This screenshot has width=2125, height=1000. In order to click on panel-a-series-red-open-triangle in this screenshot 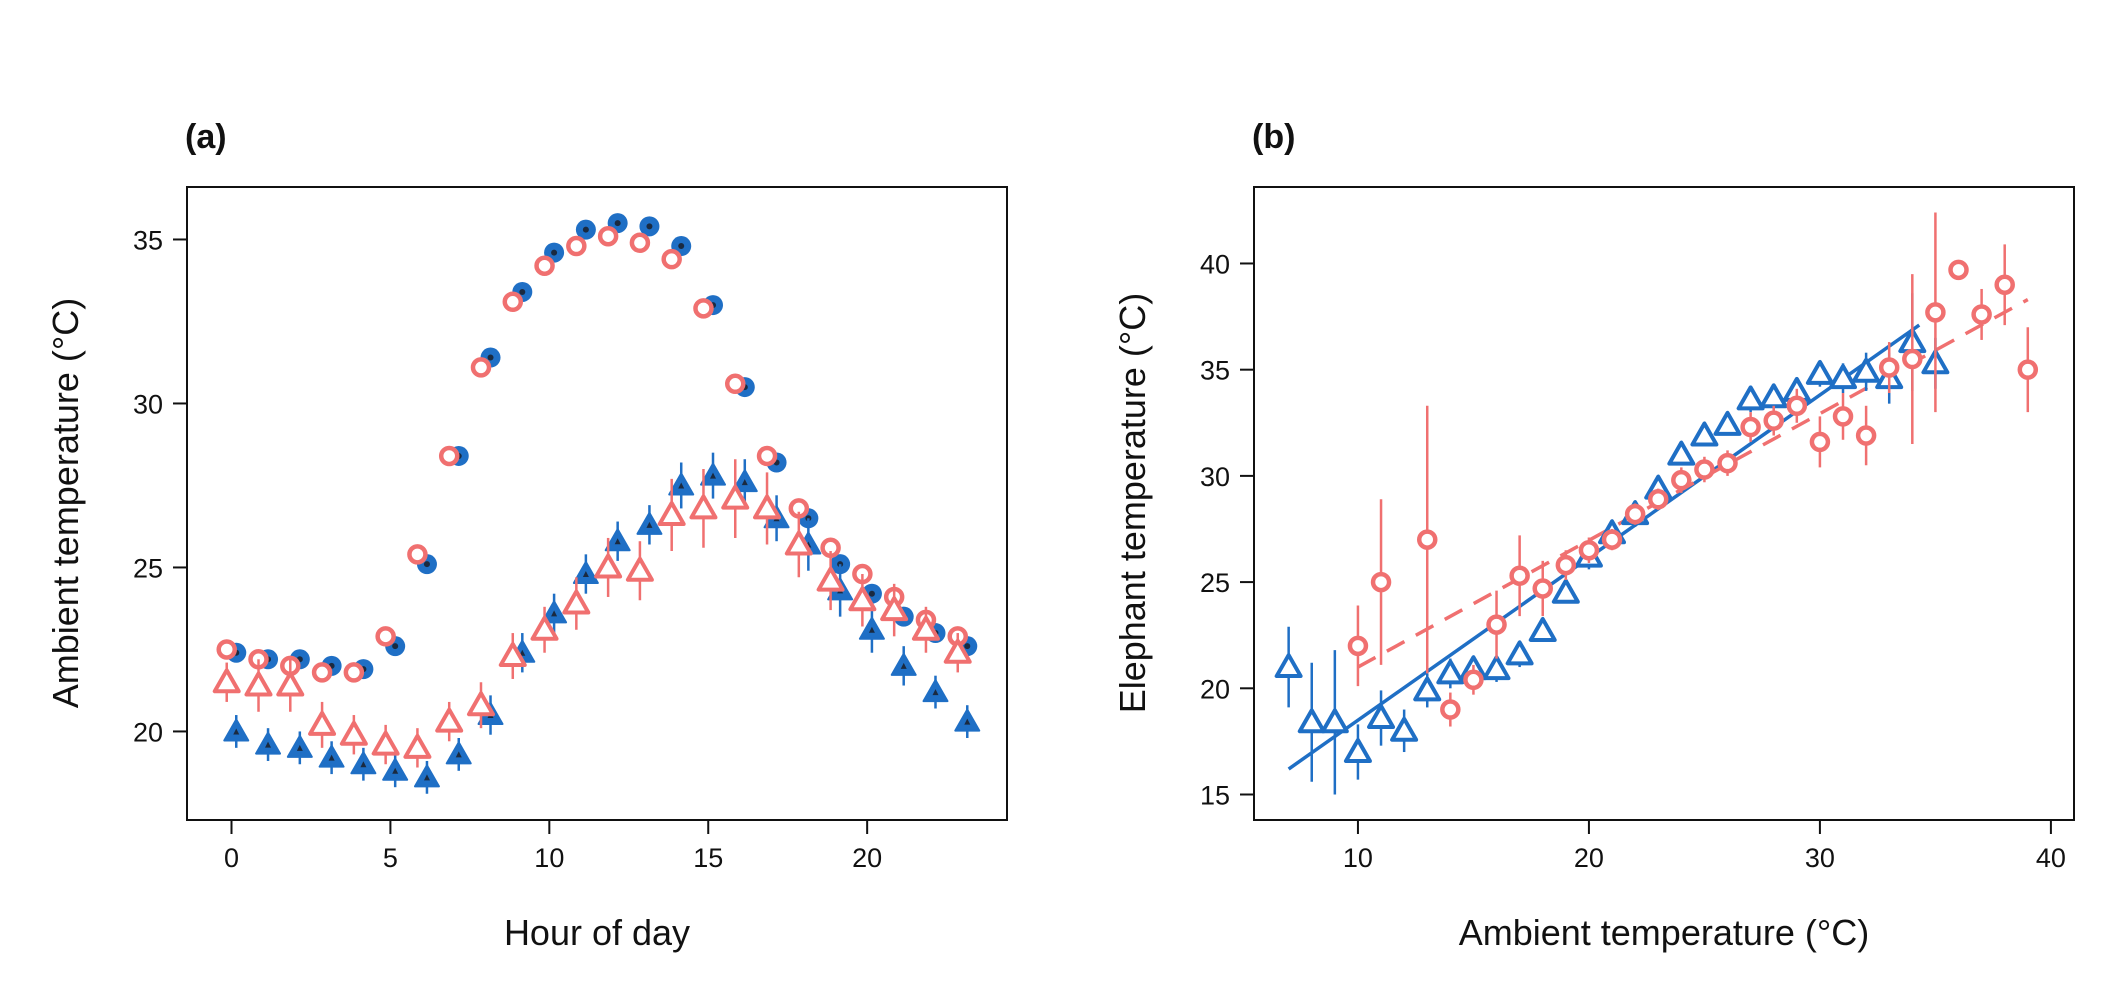, I will do `click(592, 613)`.